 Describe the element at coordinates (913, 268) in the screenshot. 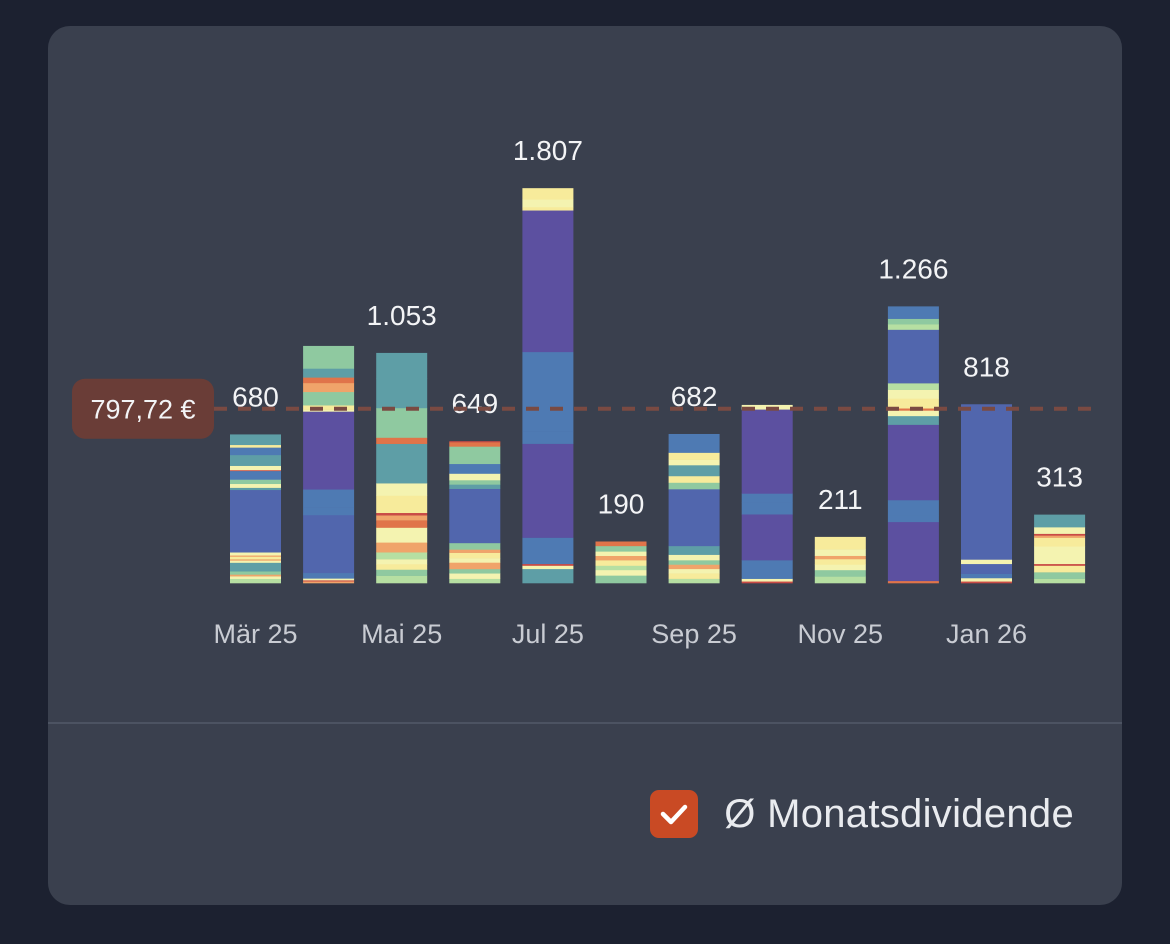

I see `bar-total-label: 1.266` at that location.